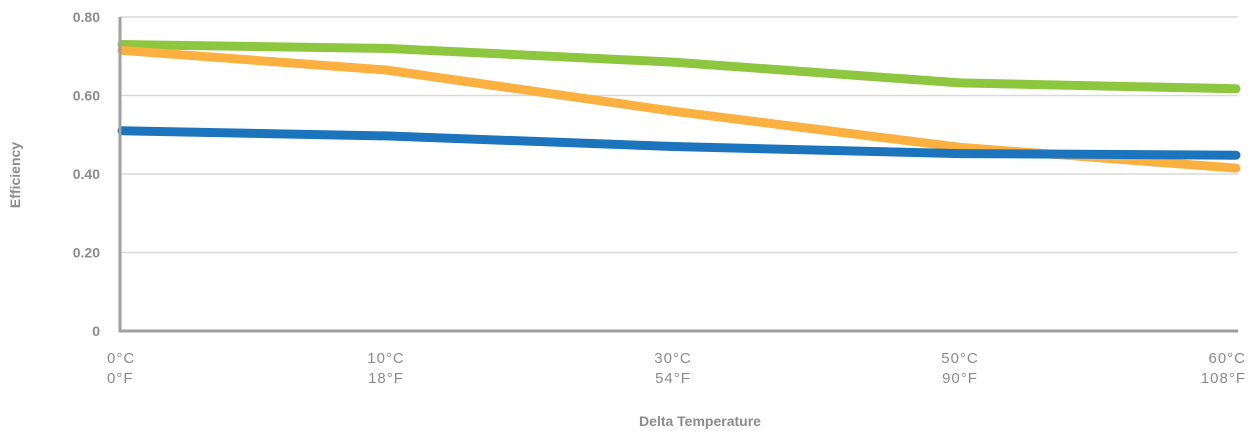 The image size is (1251, 436). What do you see at coordinates (86, 17) in the screenshot?
I see `y-tick-label: 0.80` at bounding box center [86, 17].